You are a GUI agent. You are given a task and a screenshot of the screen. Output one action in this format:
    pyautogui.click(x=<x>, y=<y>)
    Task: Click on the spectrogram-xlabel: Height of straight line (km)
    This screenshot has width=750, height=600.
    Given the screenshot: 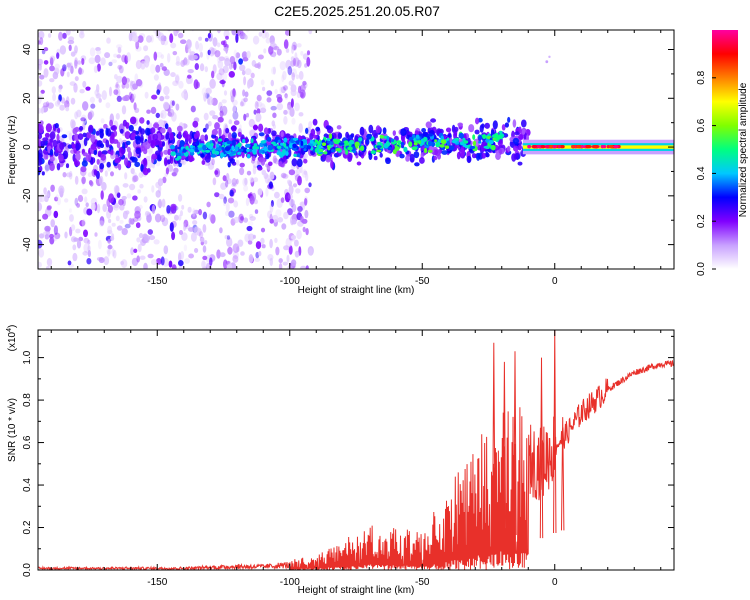 What is the action you would take?
    pyautogui.click(x=356, y=290)
    